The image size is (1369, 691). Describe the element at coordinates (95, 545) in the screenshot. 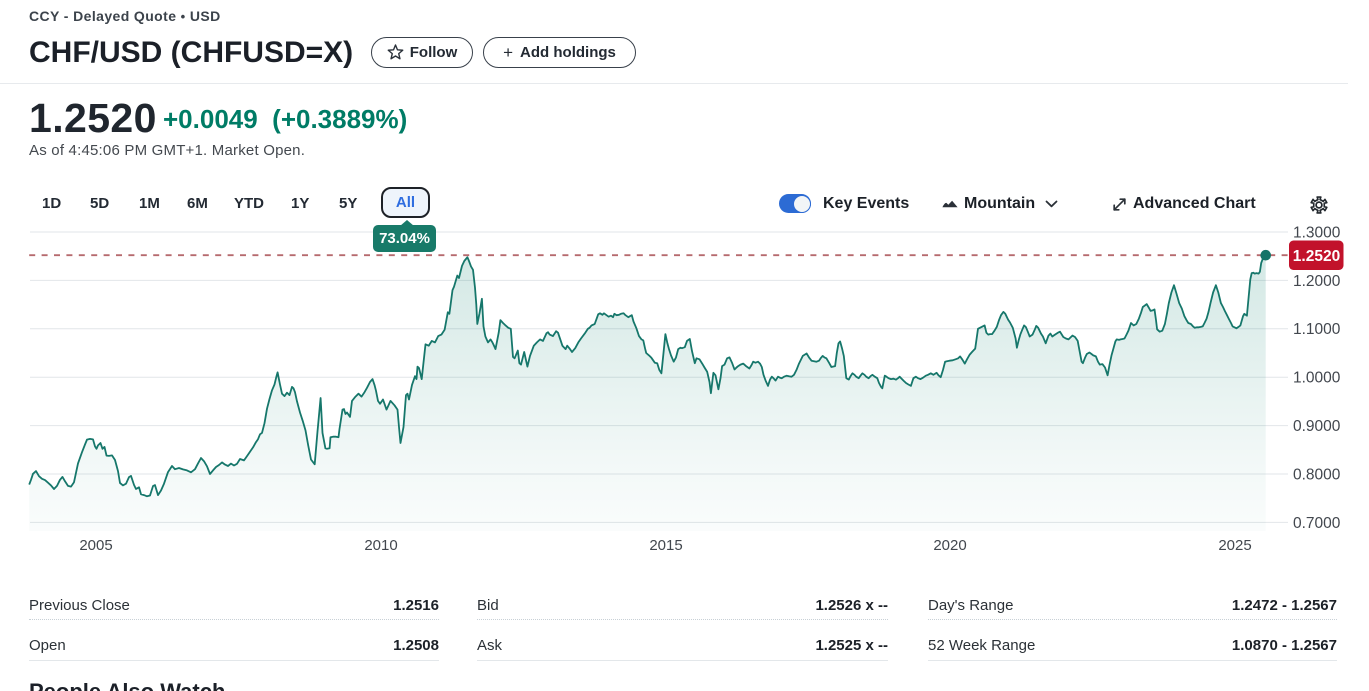

I see `svg-text: 2005` at that location.